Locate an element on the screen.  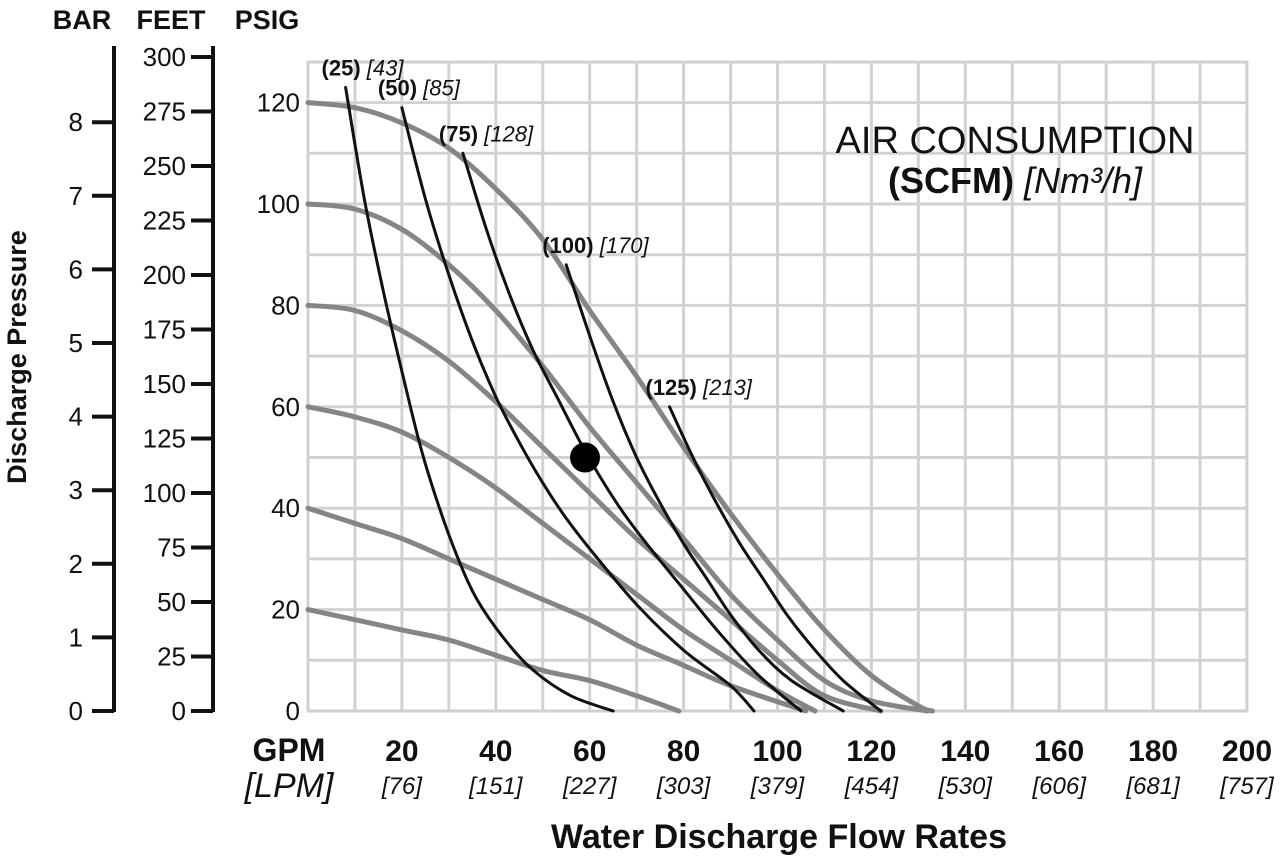
y-tick-label: 3 is located at coordinates (76, 490).